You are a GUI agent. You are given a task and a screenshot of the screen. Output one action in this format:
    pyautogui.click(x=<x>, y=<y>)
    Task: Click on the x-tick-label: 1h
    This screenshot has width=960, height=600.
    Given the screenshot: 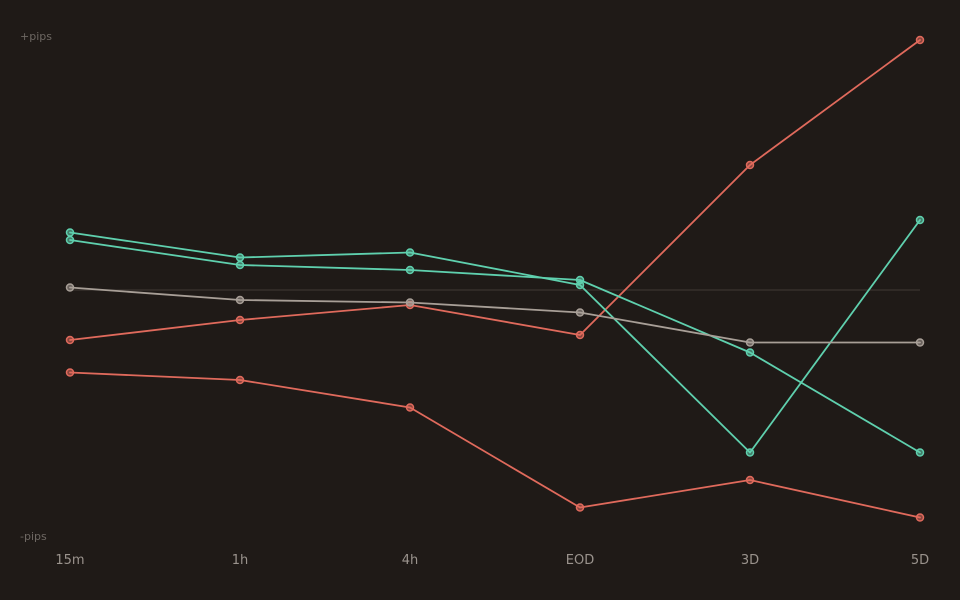 What is the action you would take?
    pyautogui.click(x=240, y=560)
    